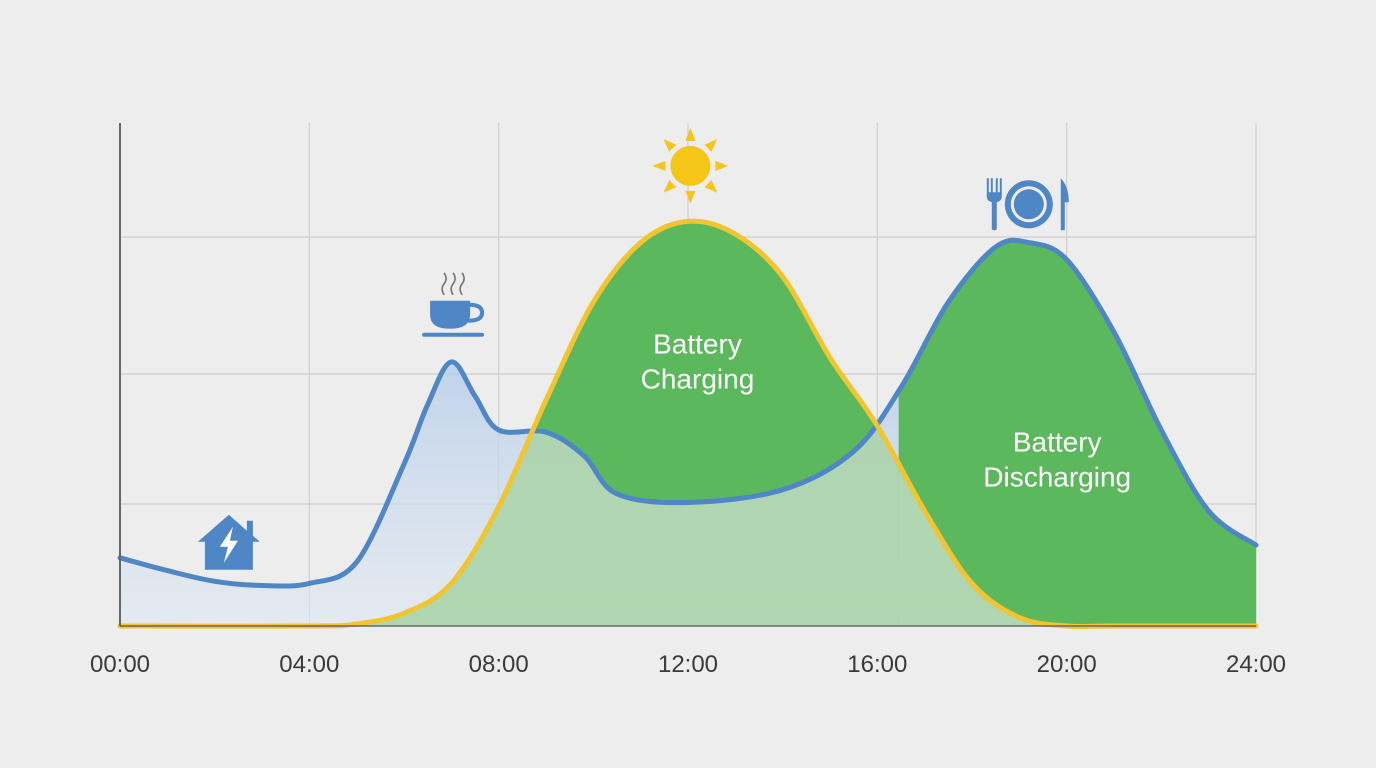 The width and height of the screenshot is (1376, 768). I want to click on saucer, so click(453, 334).